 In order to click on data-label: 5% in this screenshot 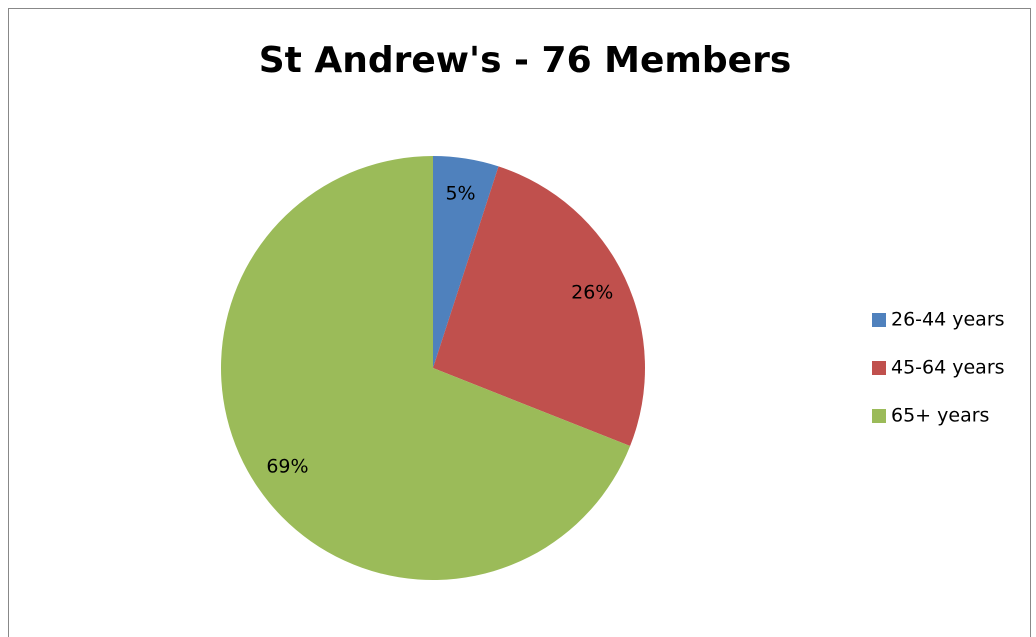, I will do `click(460, 194)`.